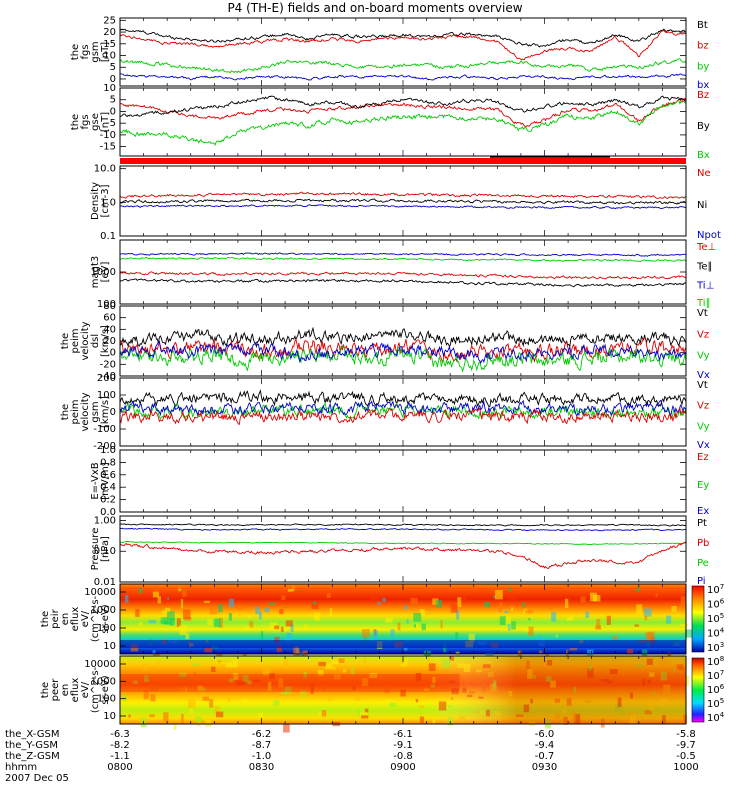  What do you see at coordinates (703, 485) in the screenshot?
I see `legend-label-ey-1: Ey` at bounding box center [703, 485].